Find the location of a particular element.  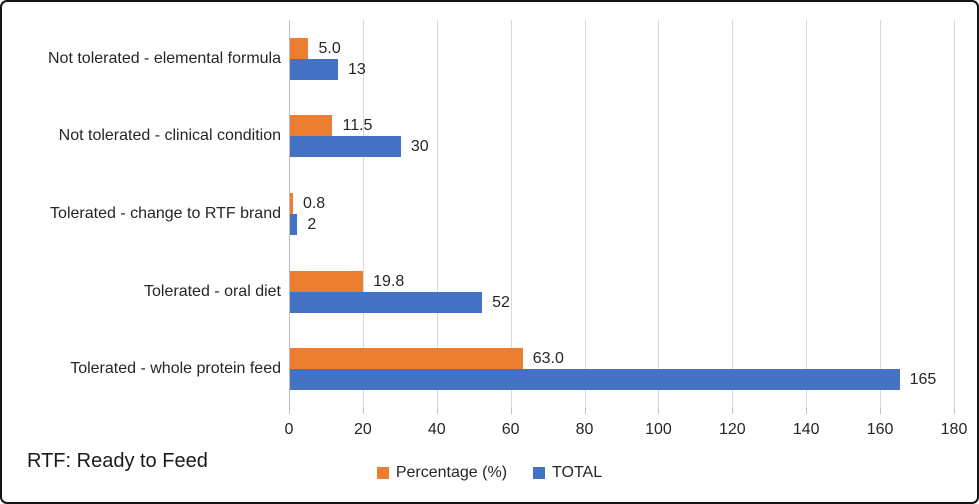

percentage-value-label: 63.0 is located at coordinates (548, 359).